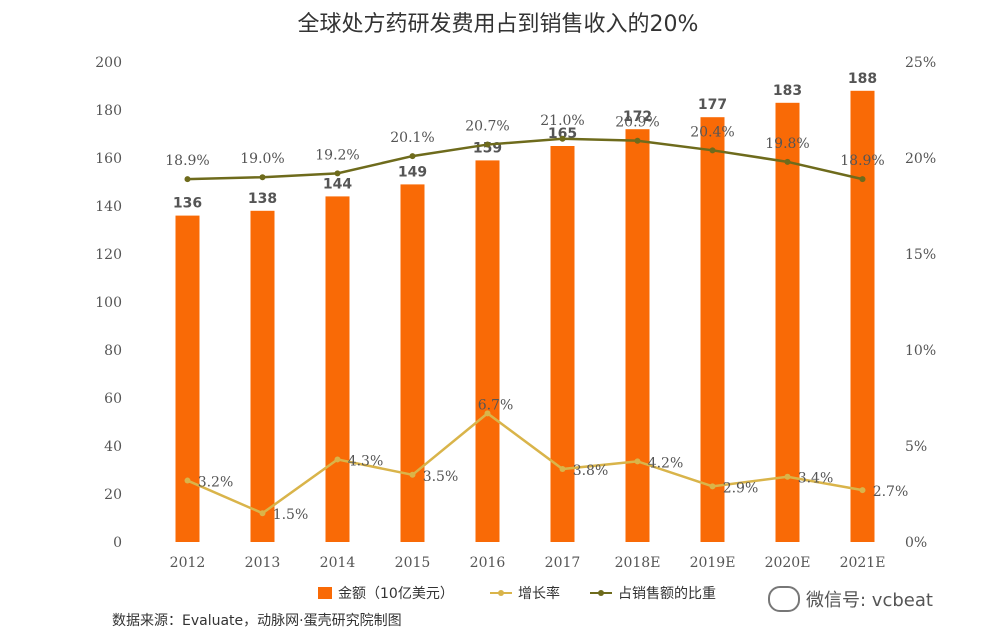 The width and height of the screenshot is (996, 640). What do you see at coordinates (862, 79) in the screenshot?
I see `bar-label: 188` at bounding box center [862, 79].